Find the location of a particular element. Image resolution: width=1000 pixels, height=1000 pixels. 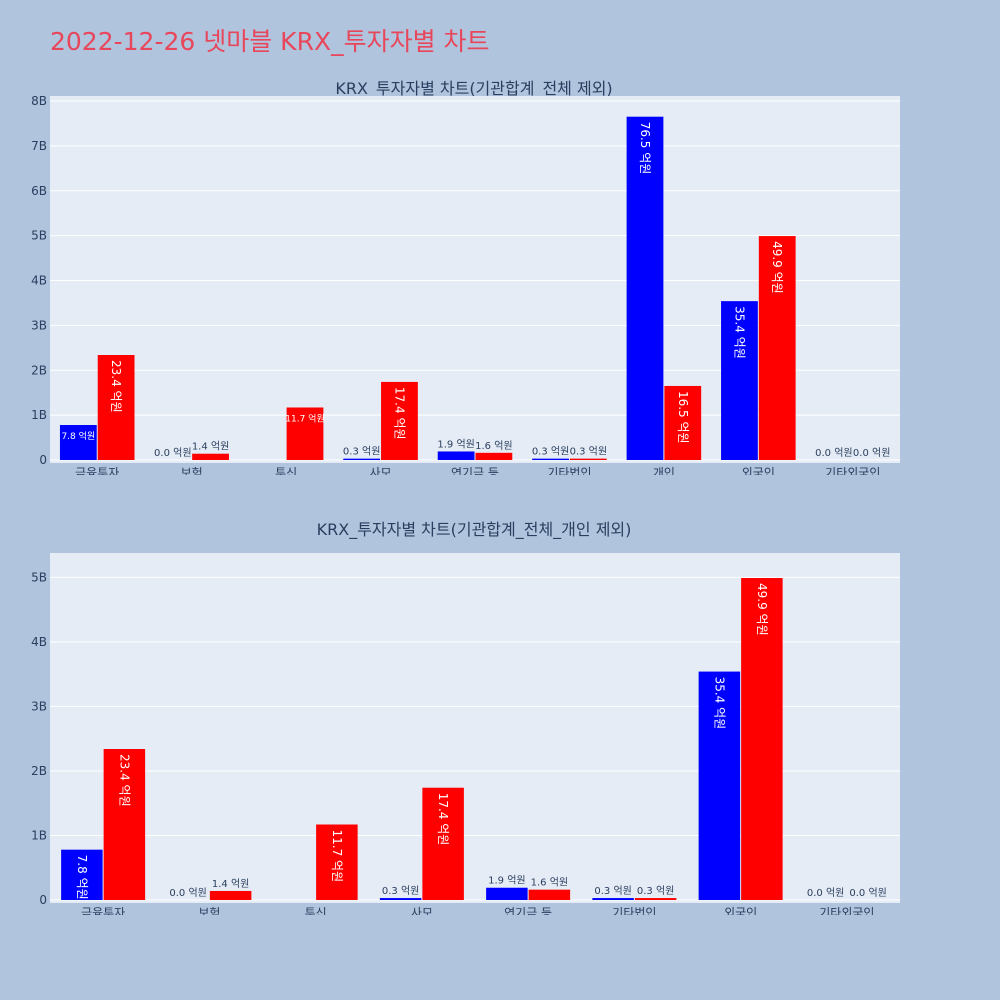

y-tick-label: 6B is located at coordinates (39, 191).